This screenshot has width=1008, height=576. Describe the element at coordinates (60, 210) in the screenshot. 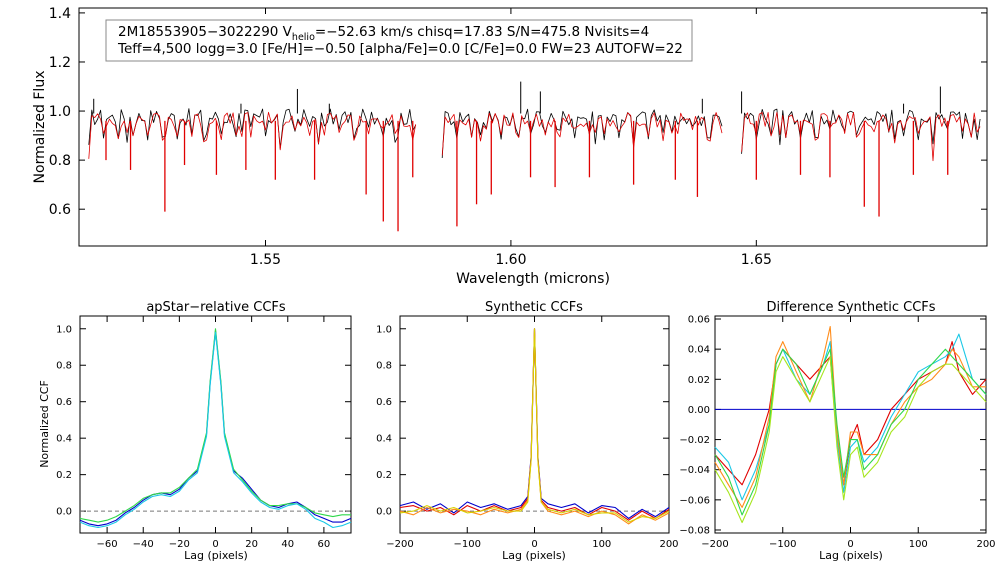

I see `spectrum-y-tick-label: 0.6` at that location.